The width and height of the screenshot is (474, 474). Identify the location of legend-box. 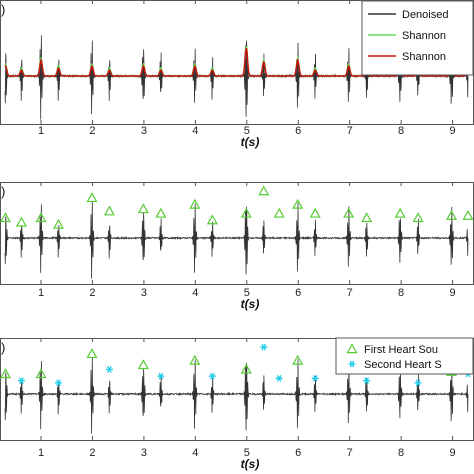
(404, 356).